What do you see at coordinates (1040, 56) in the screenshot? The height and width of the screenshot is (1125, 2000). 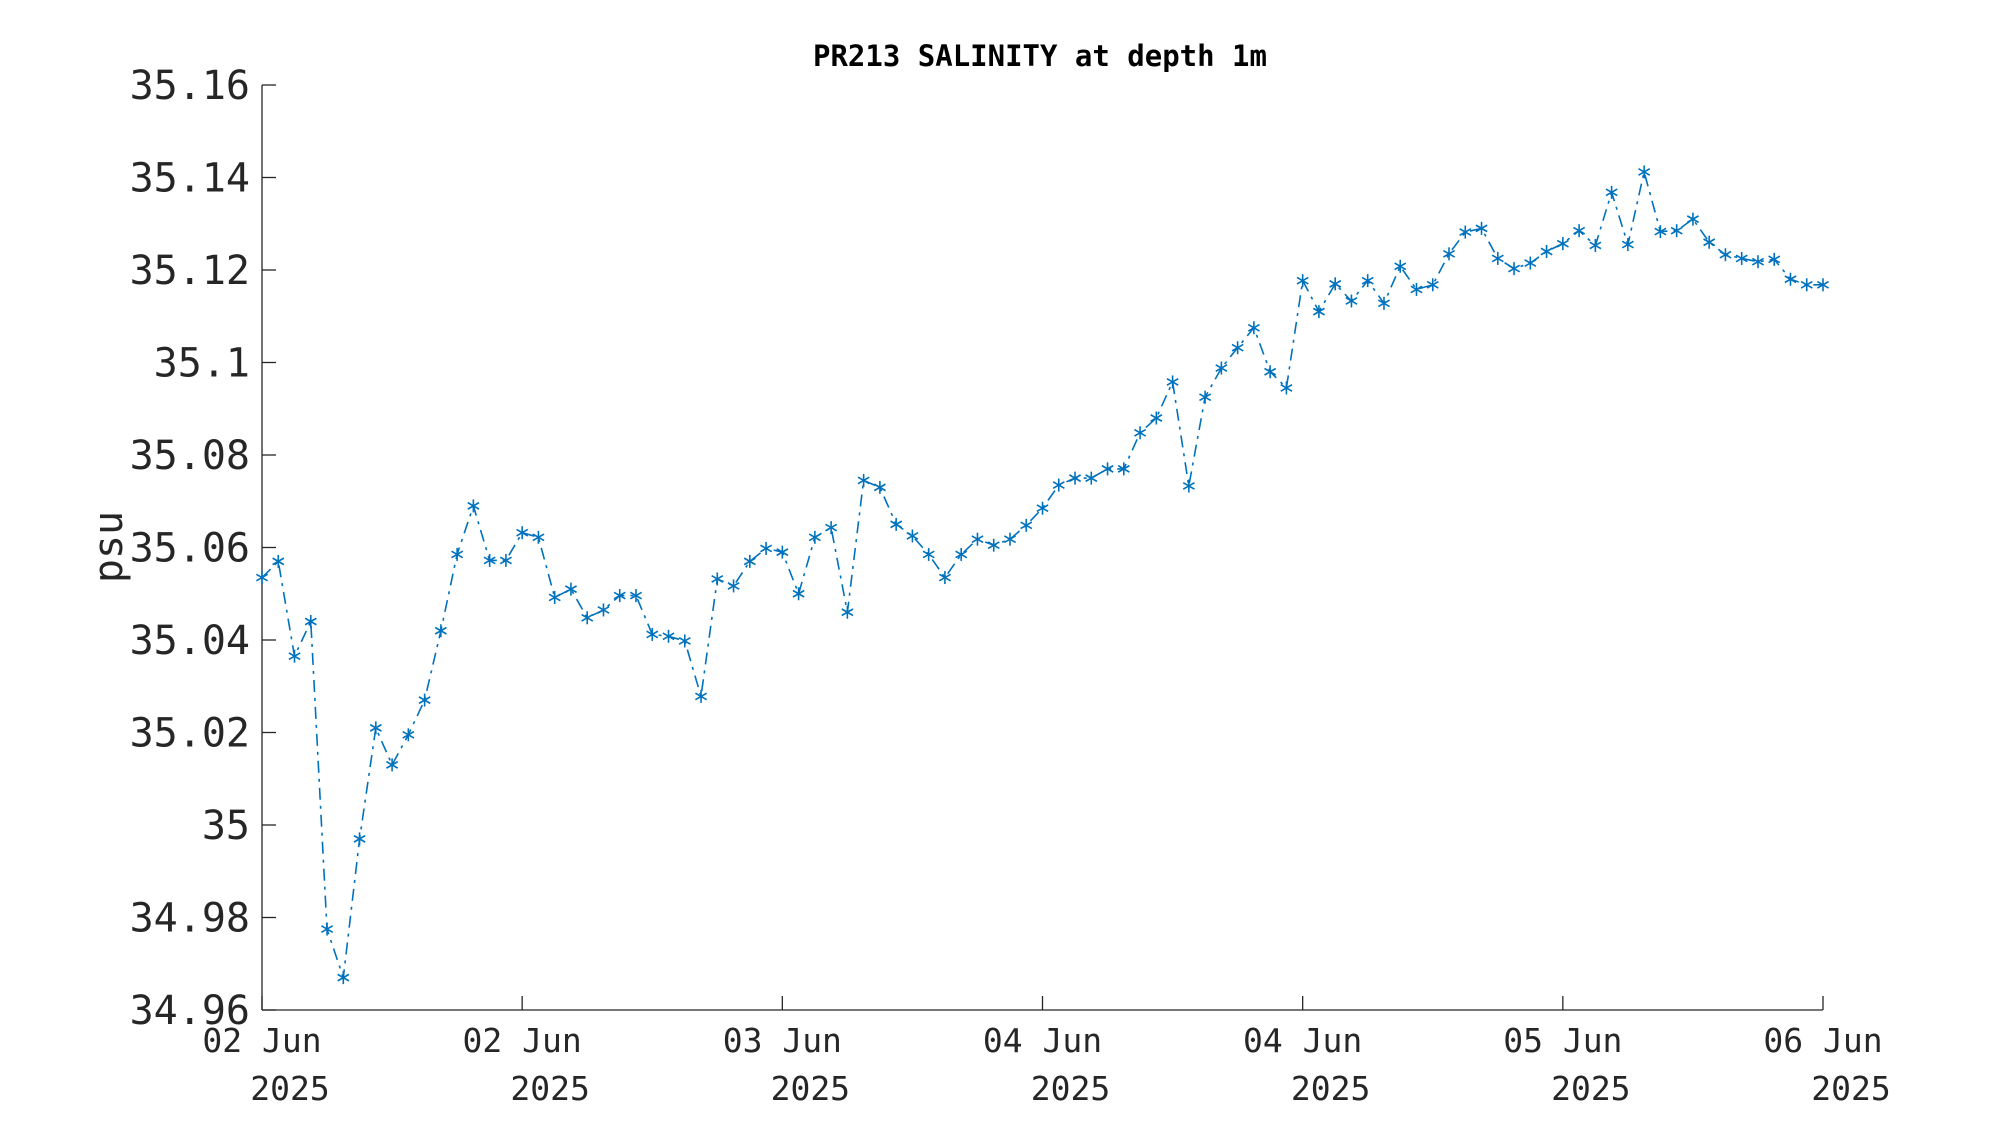 I see `chart-title: PR213 SALINITY at depth 1m` at bounding box center [1040, 56].